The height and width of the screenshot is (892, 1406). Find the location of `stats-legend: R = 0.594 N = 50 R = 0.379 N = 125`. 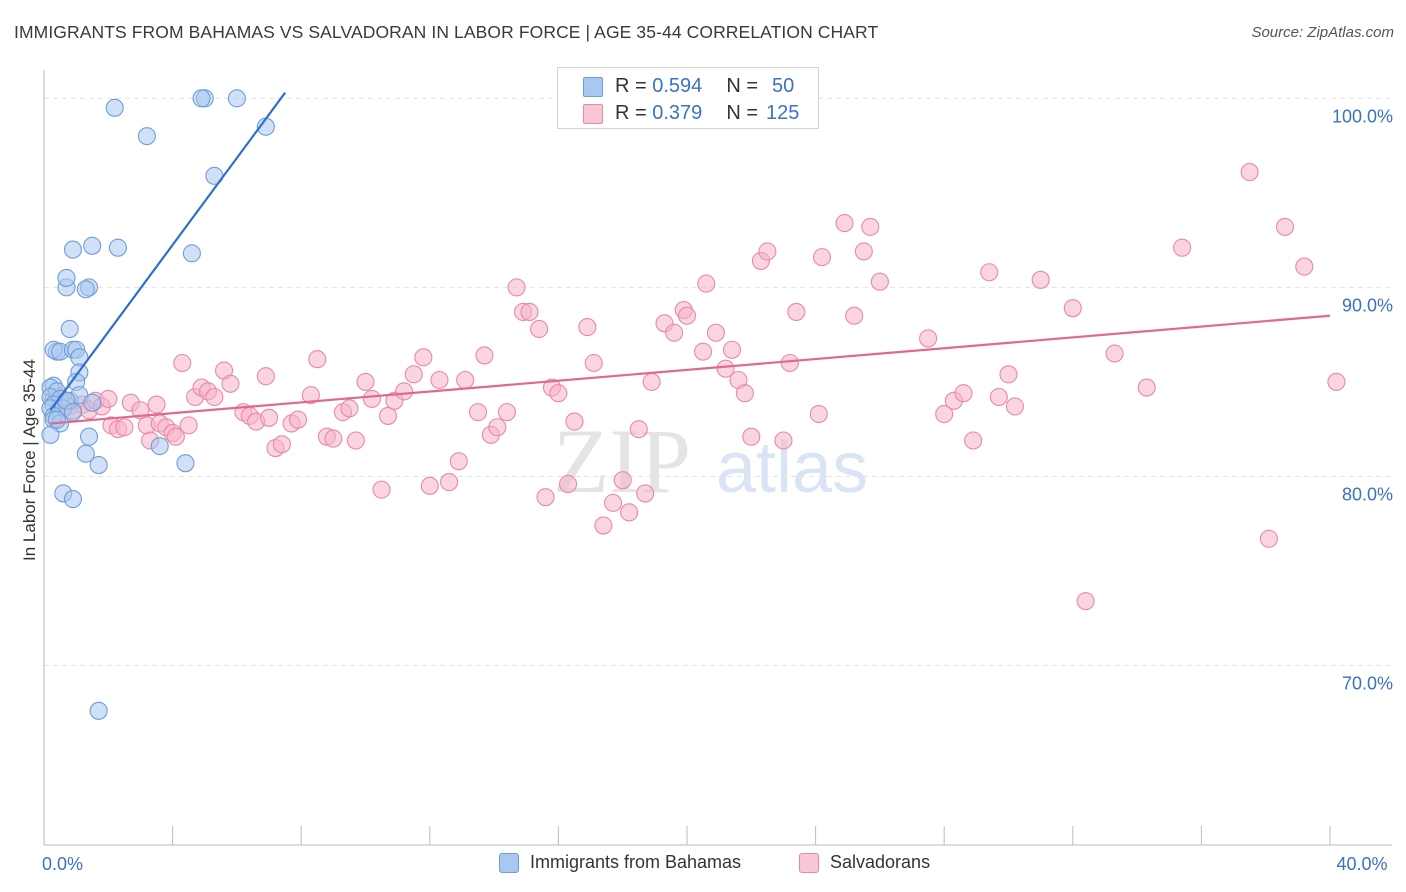

stats-legend: R = 0.594 N = 50 R = 0.379 N = 125 is located at coordinates (688, 98).